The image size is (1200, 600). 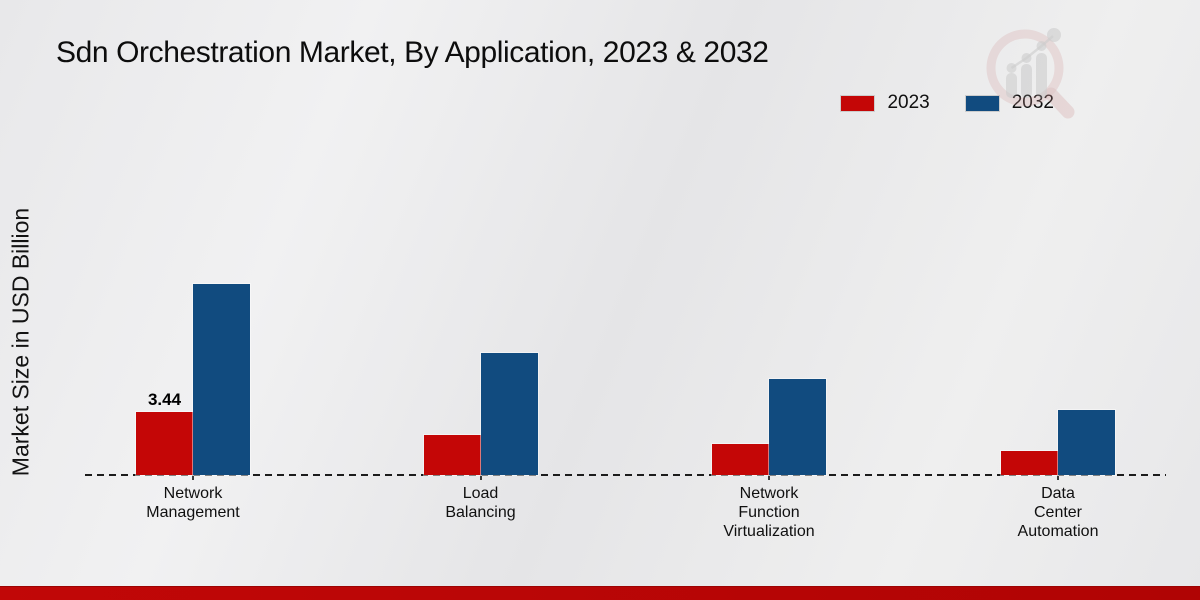 What do you see at coordinates (600, 593) in the screenshot?
I see `footer-strip` at bounding box center [600, 593].